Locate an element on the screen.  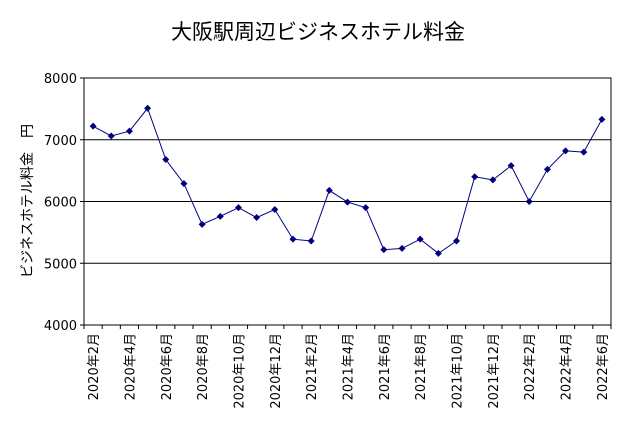
x-tick-label: 2020年10月 is located at coordinates (239, 371).